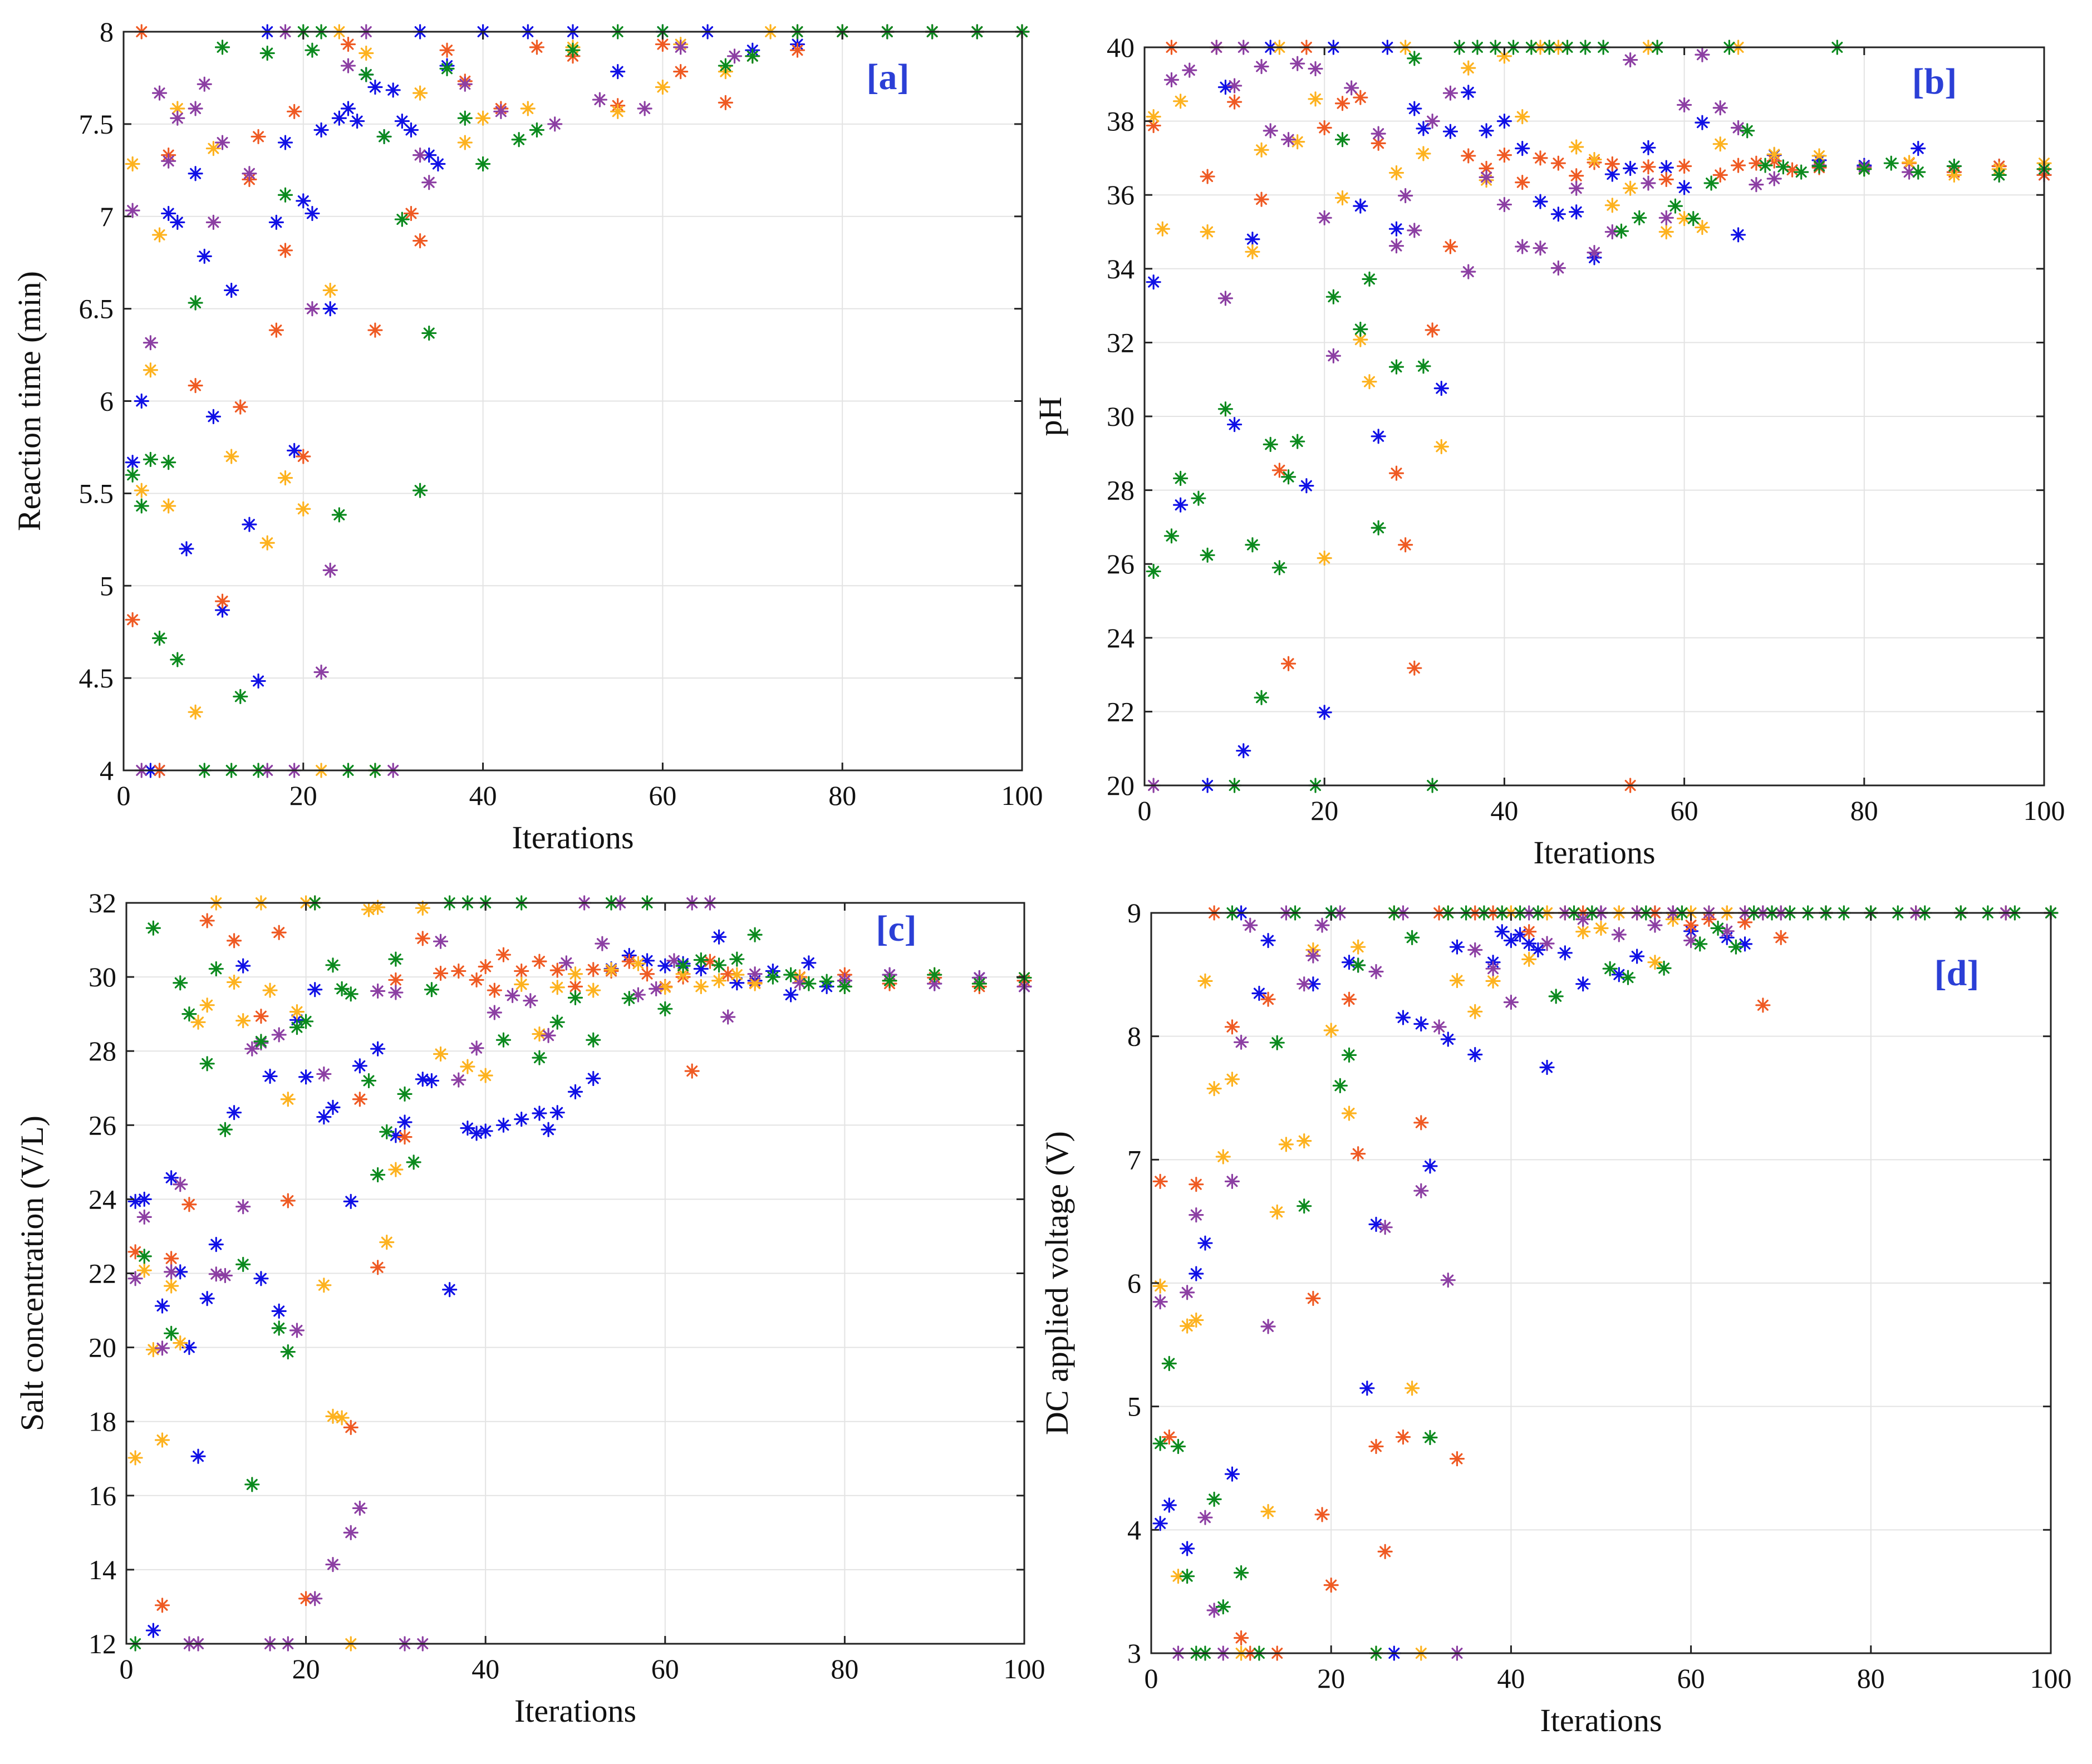  Describe the element at coordinates (1057, 1283) in the screenshot. I see `y-axis-label: DC applied voltage (V)` at that location.